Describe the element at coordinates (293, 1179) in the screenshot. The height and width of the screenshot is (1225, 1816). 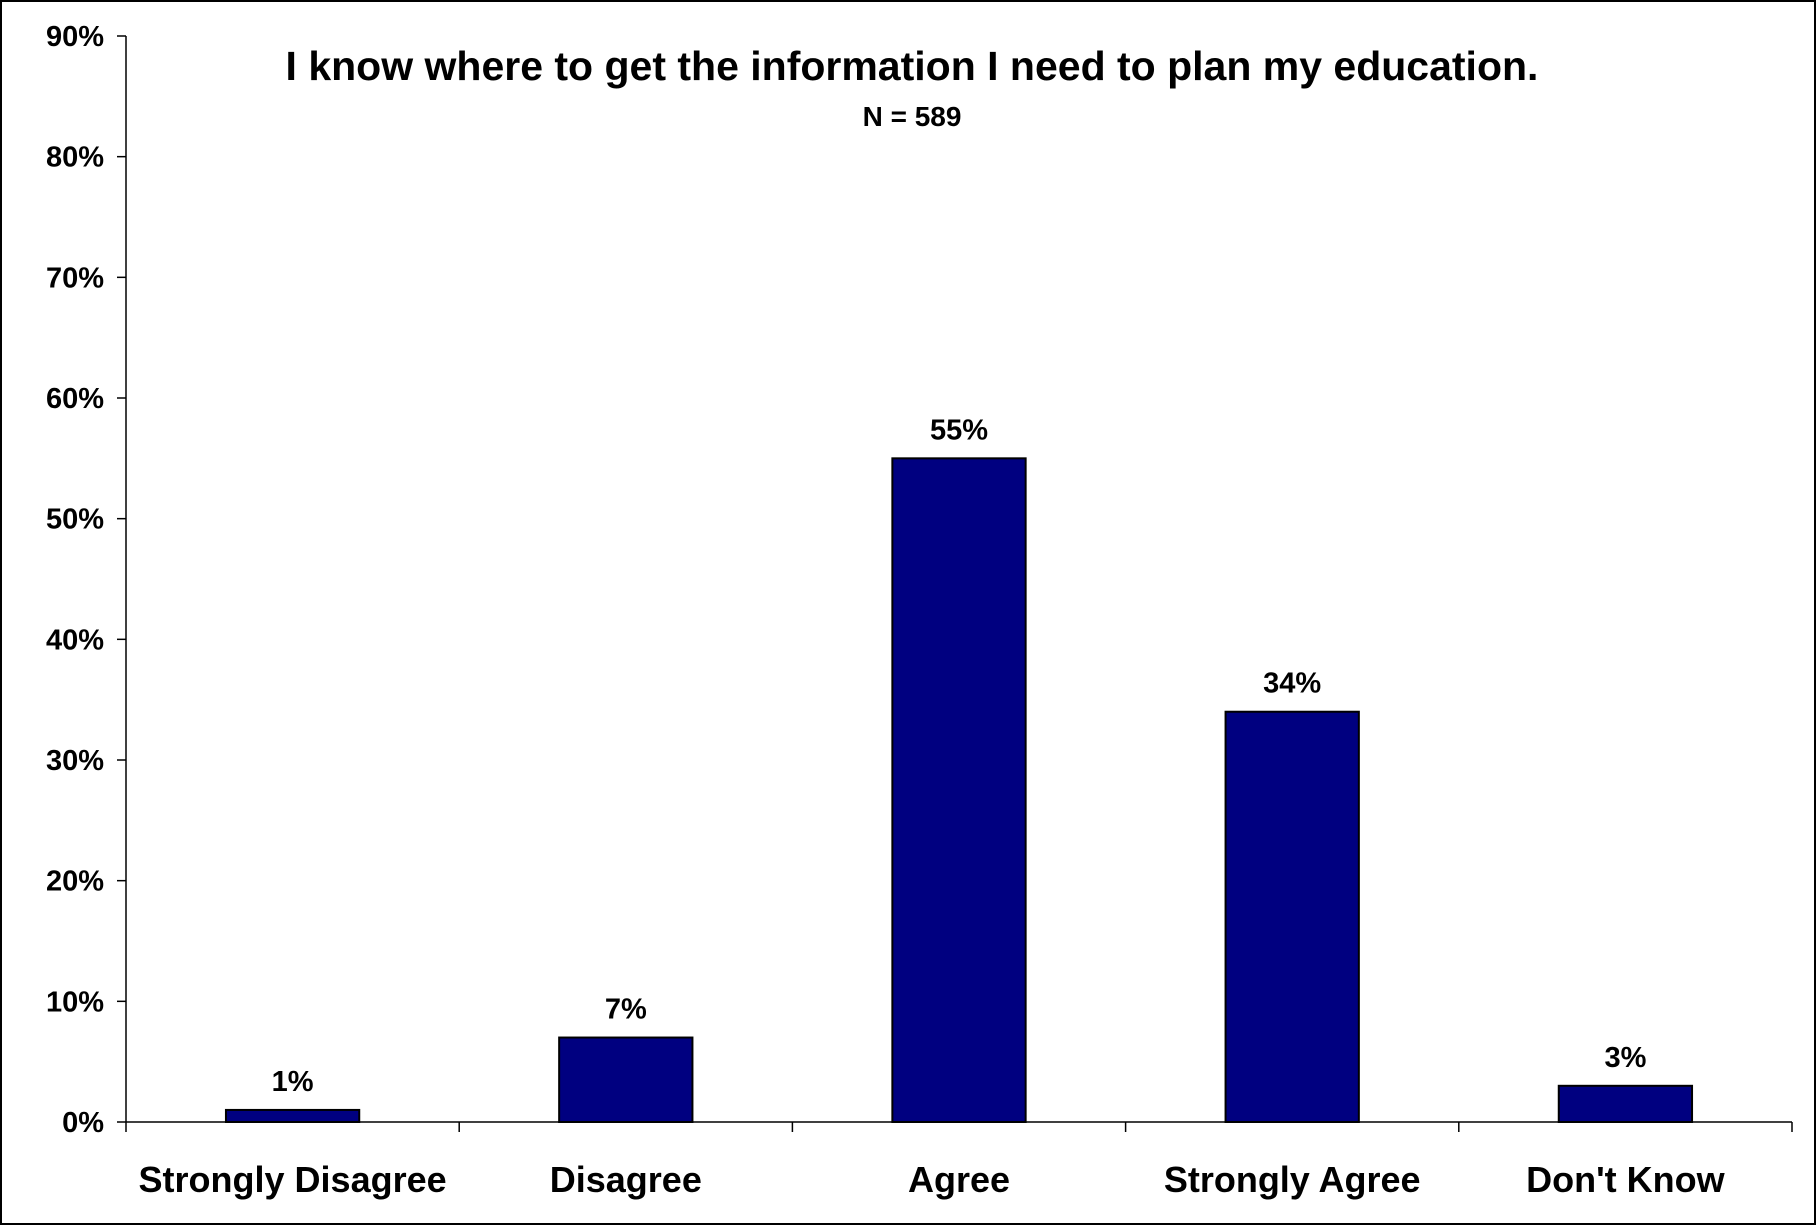
I see `x-category-label: Strongly Disagree` at that location.